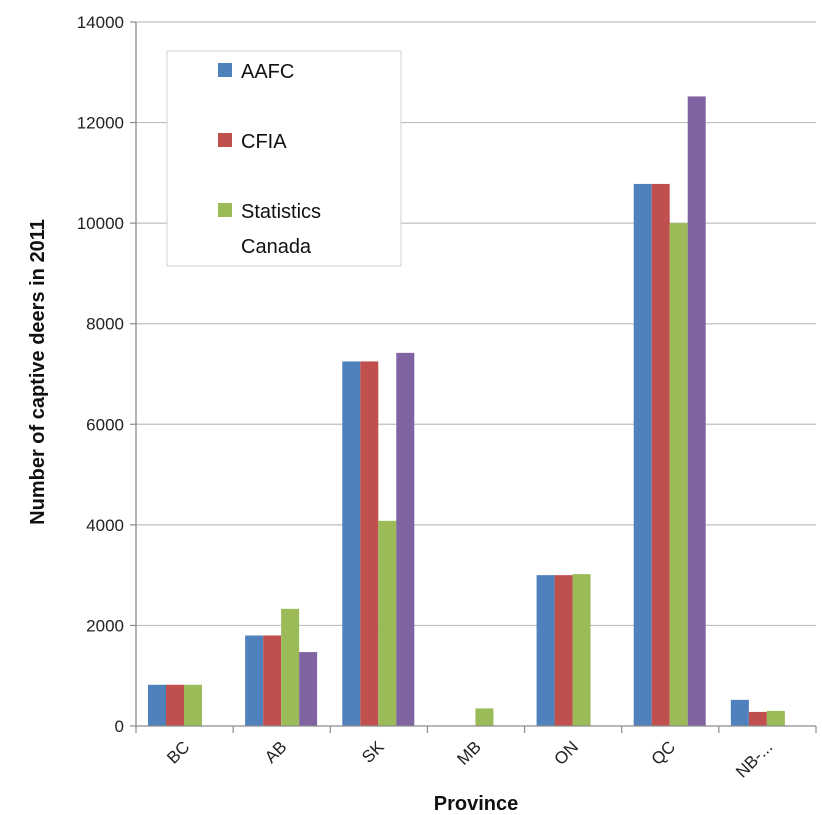 The width and height of the screenshot is (822, 815). Describe the element at coordinates (105, 525) in the screenshot. I see `y-tick-label: 4000` at that location.